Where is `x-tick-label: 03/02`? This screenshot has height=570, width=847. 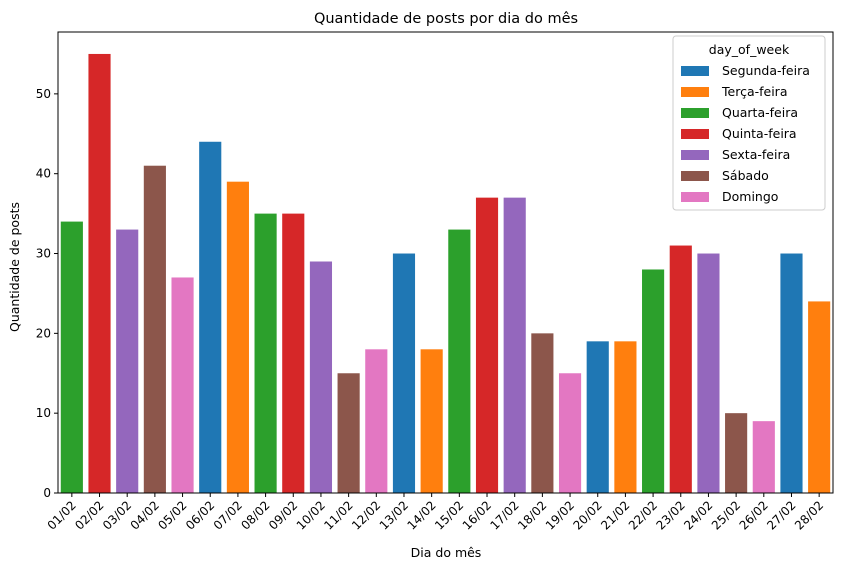 x-tick-label: 03/02 is located at coordinates (117, 515).